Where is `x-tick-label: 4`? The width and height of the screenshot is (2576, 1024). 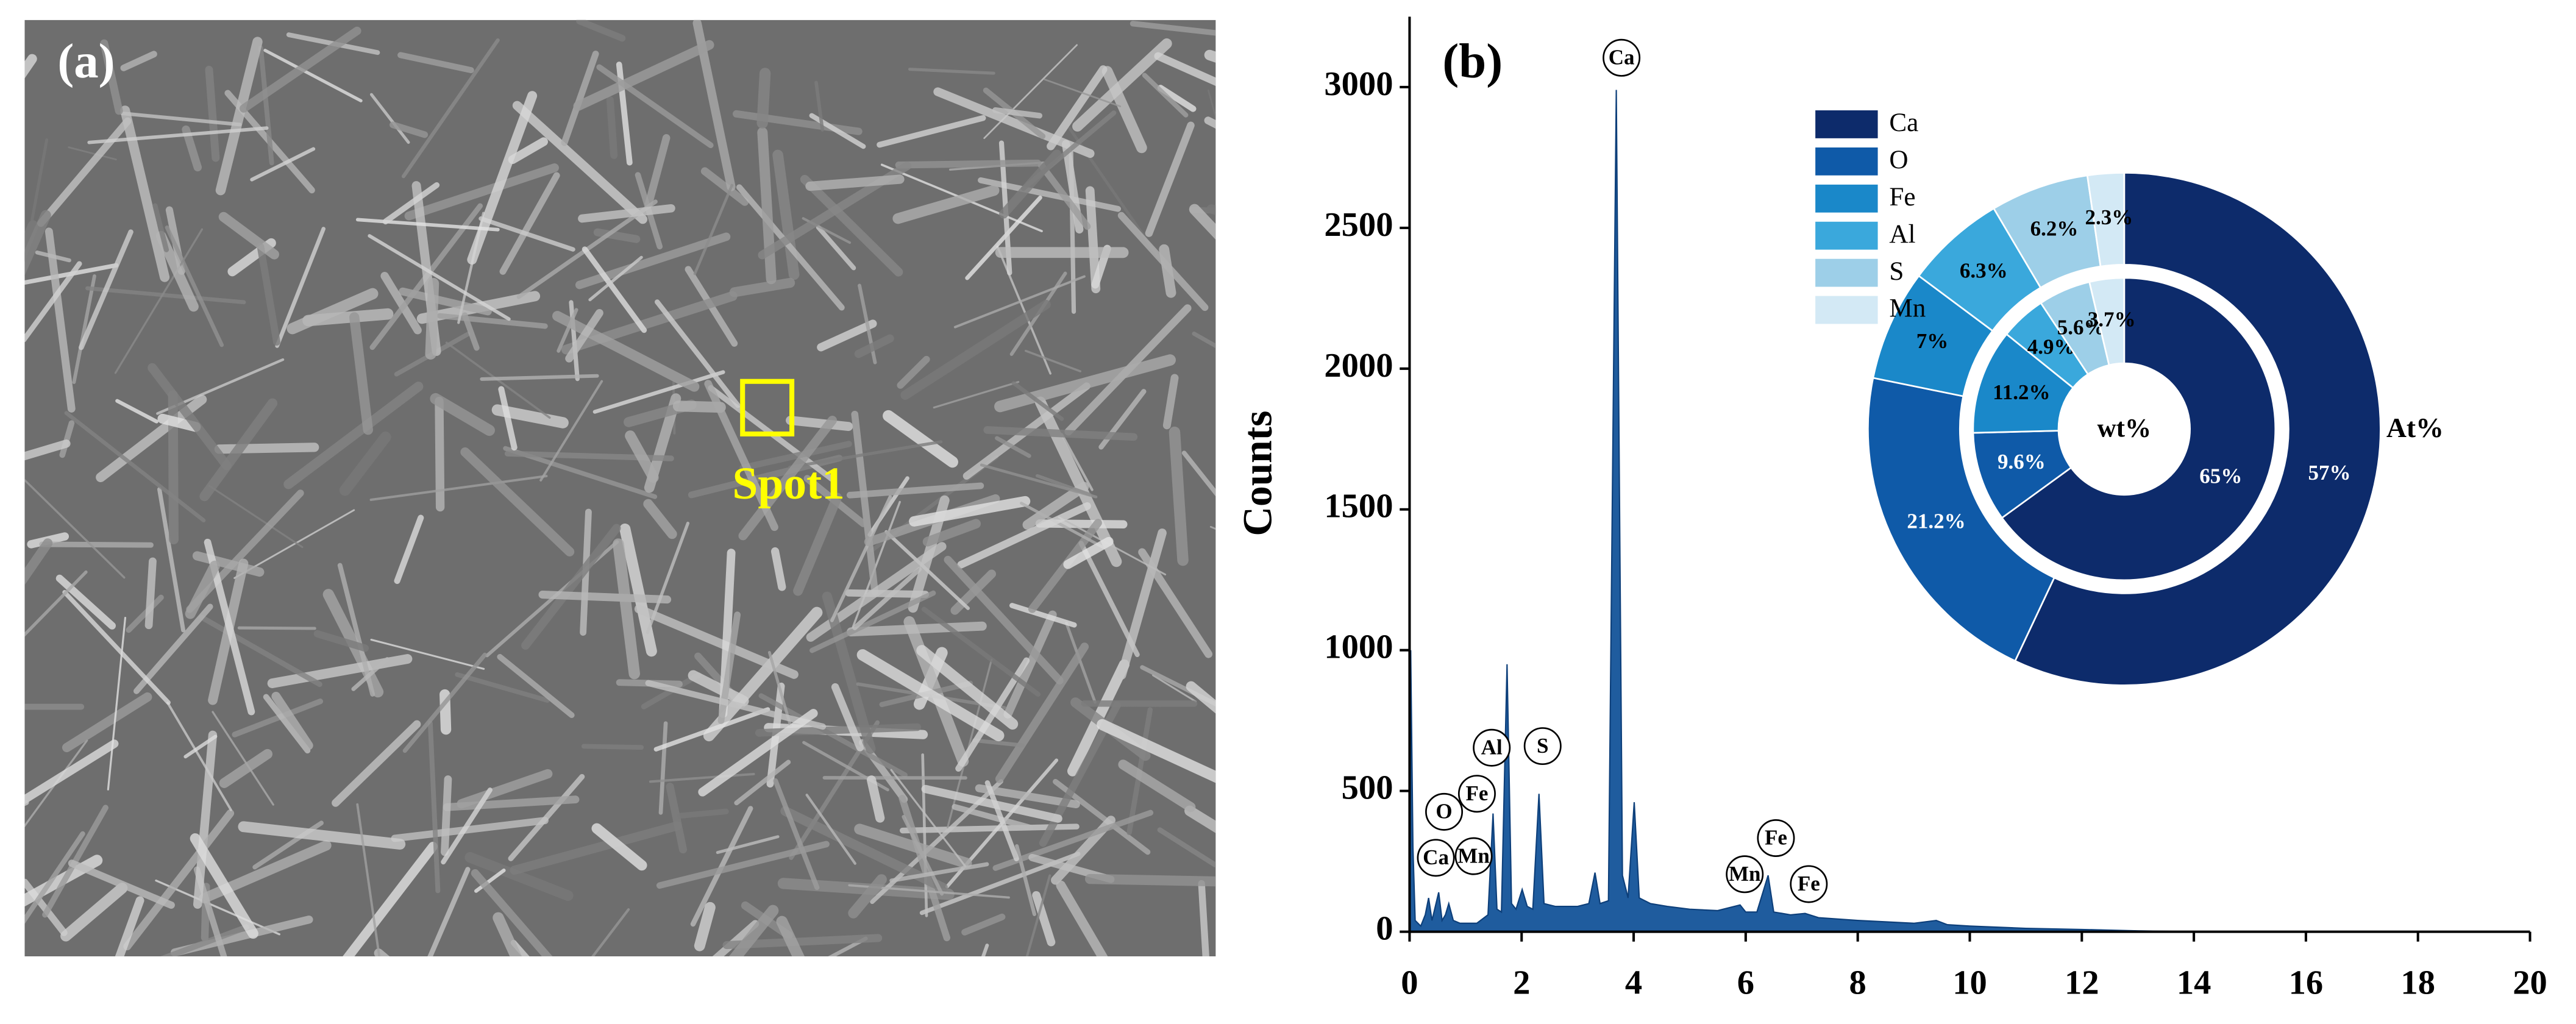 x-tick-label: 4 is located at coordinates (1633, 983).